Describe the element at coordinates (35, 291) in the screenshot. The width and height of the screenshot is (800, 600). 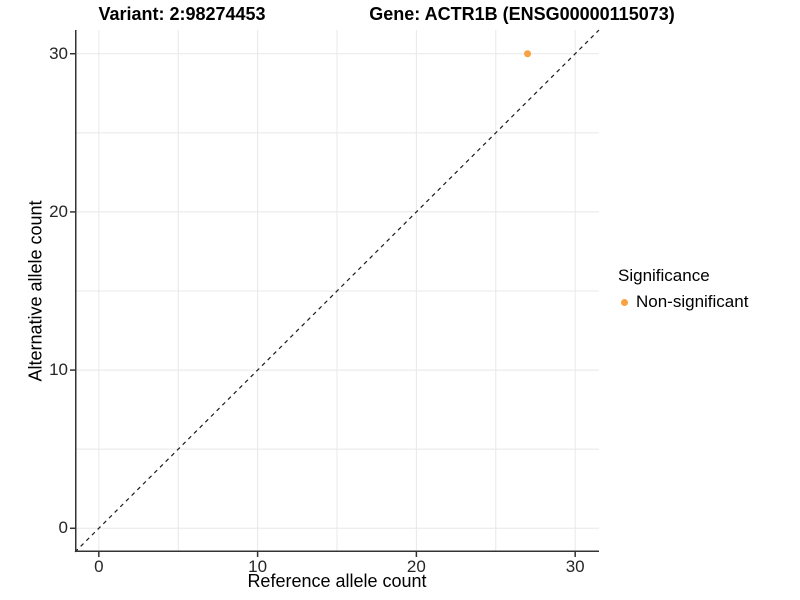
I see `y-axis-title: Alternative allele count` at that location.